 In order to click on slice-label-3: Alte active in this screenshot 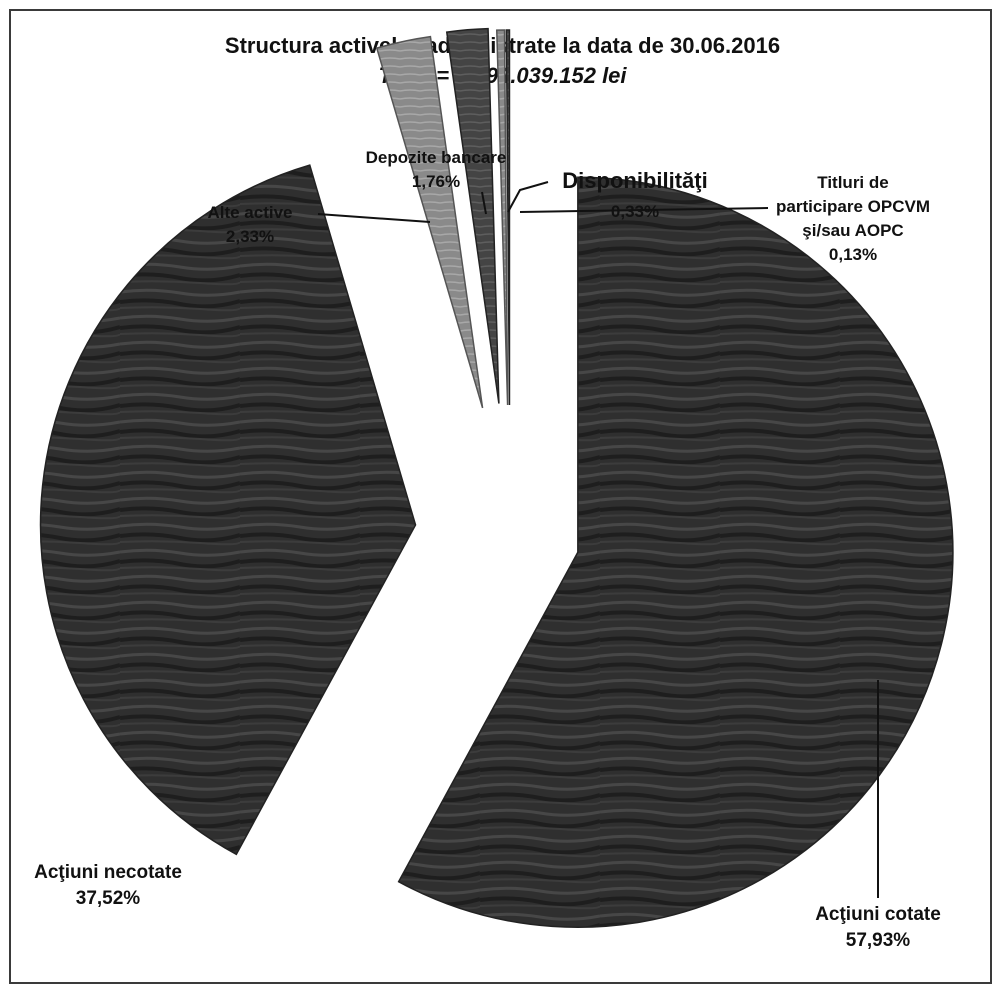, I will do `click(249, 212)`.